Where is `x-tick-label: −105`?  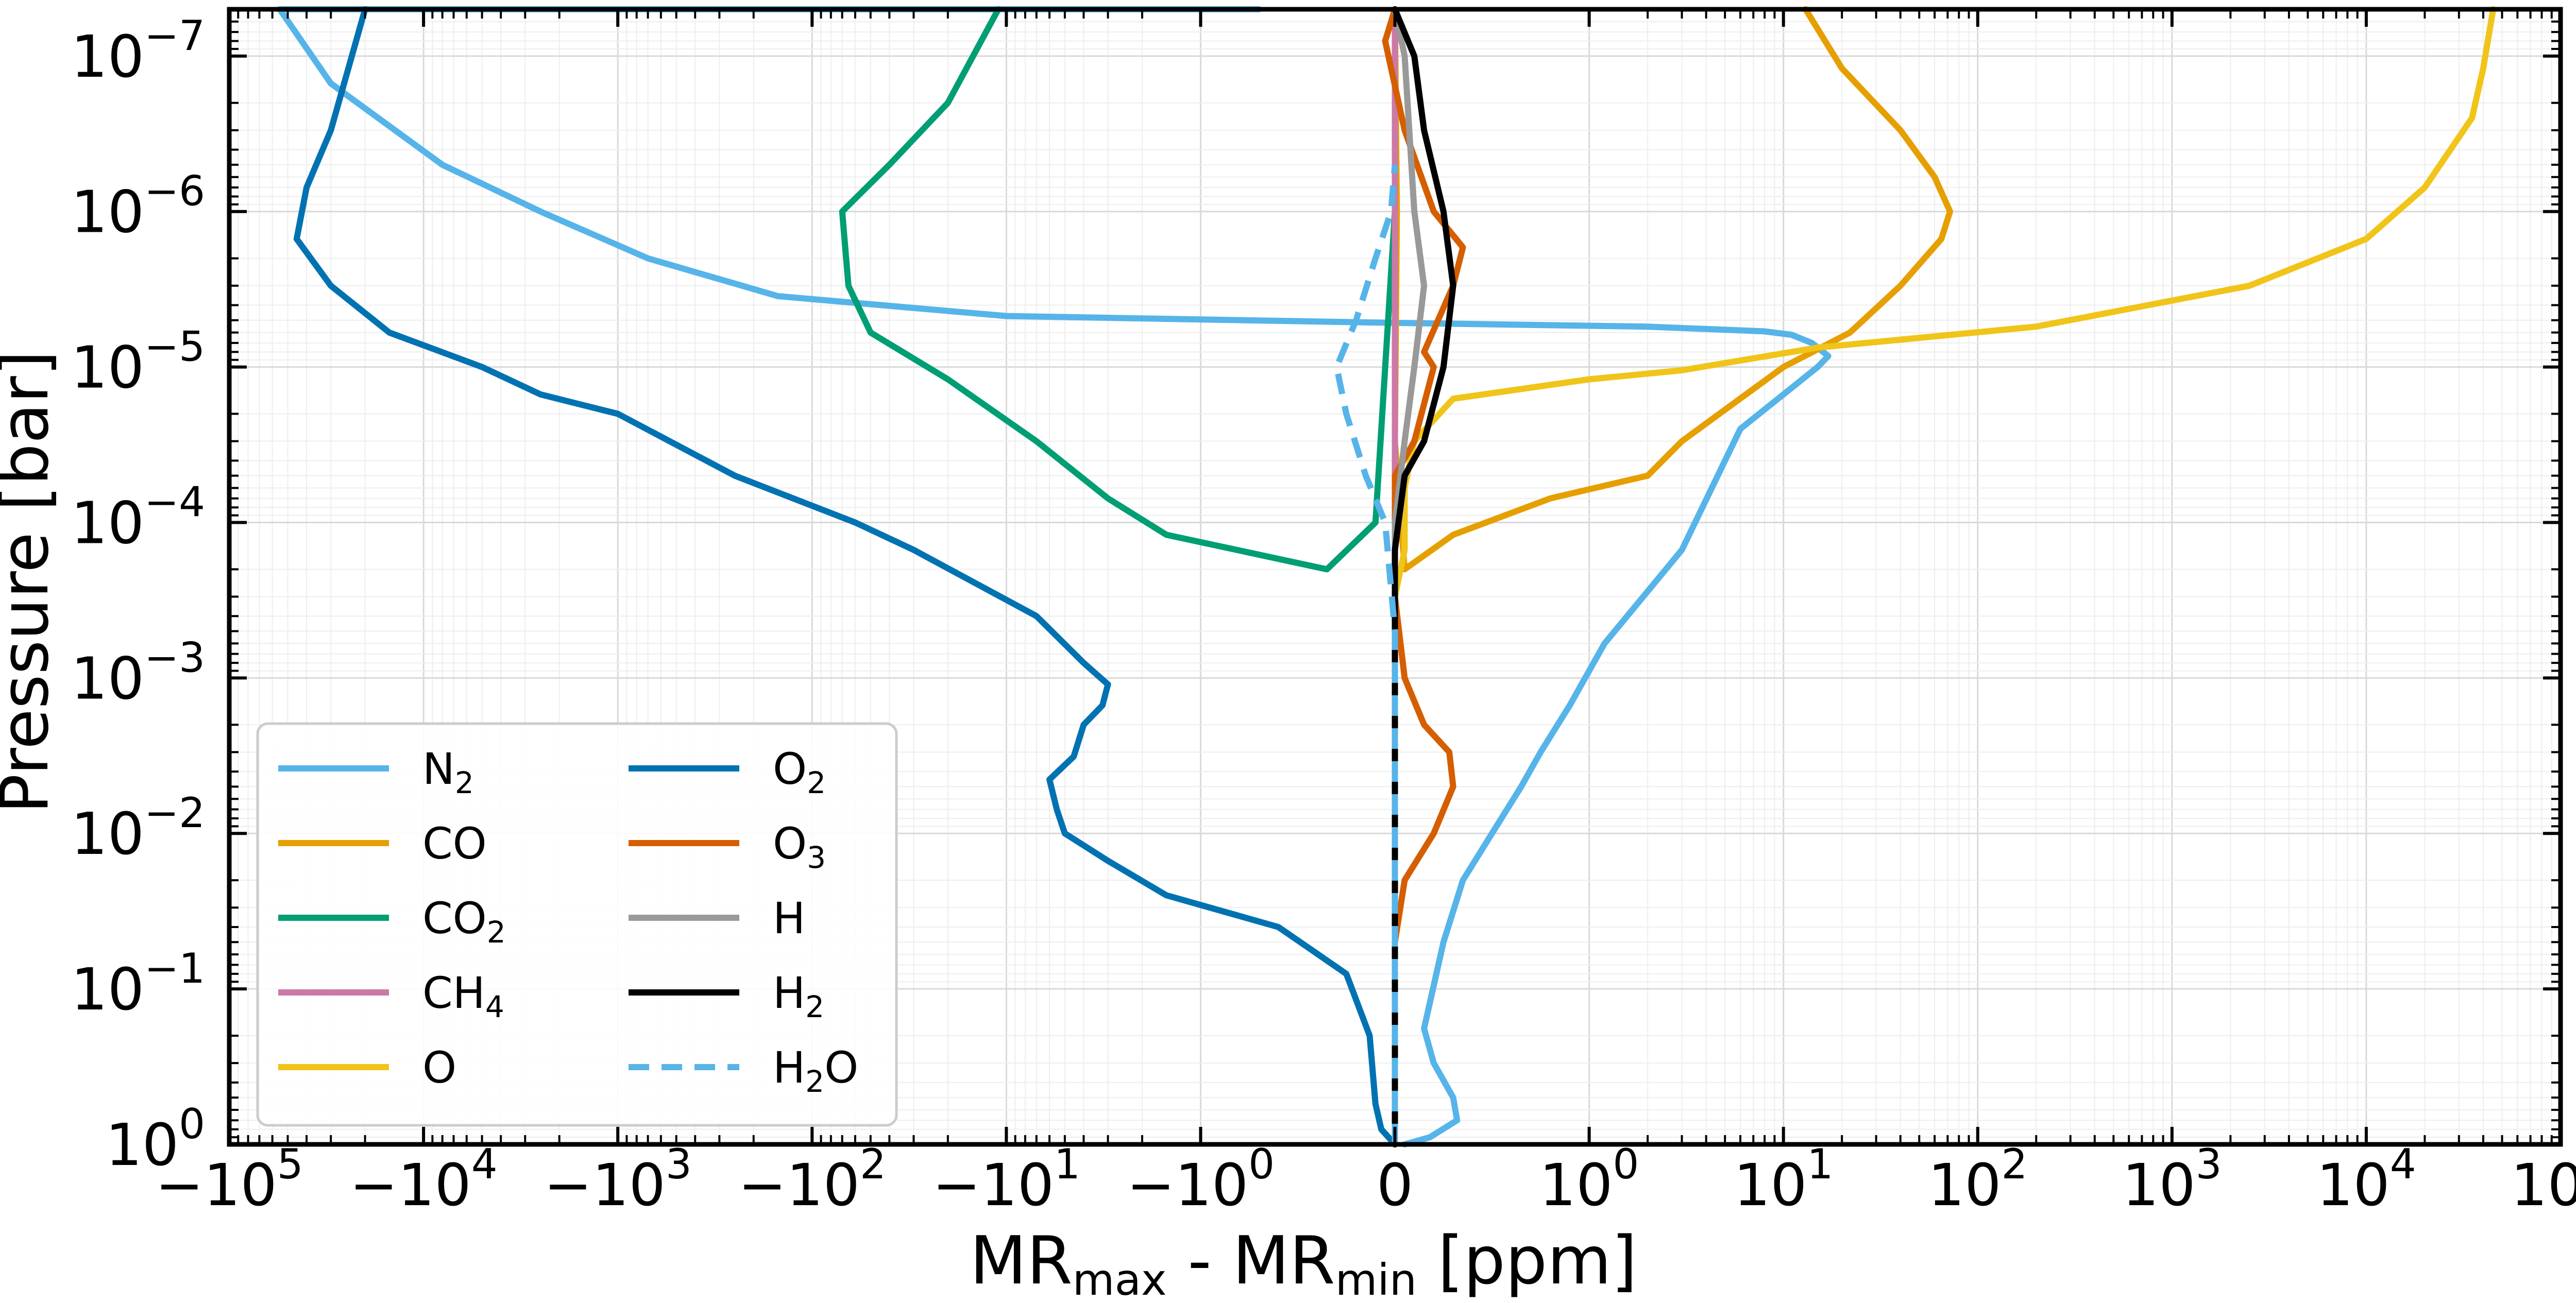 x-tick-label: −105 is located at coordinates (229, 1180).